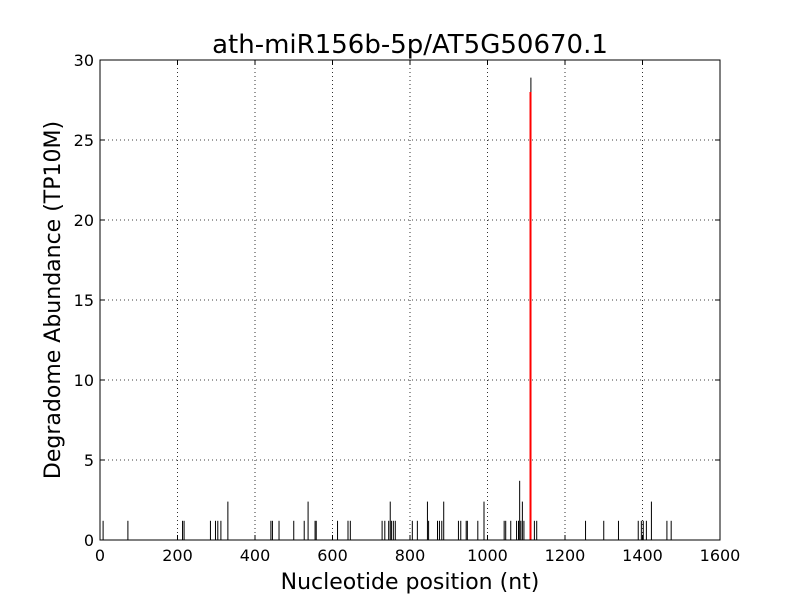 The height and width of the screenshot is (600, 800). I want to click on y-axis-label: Degradome Abundance (TP10M), so click(53, 300).